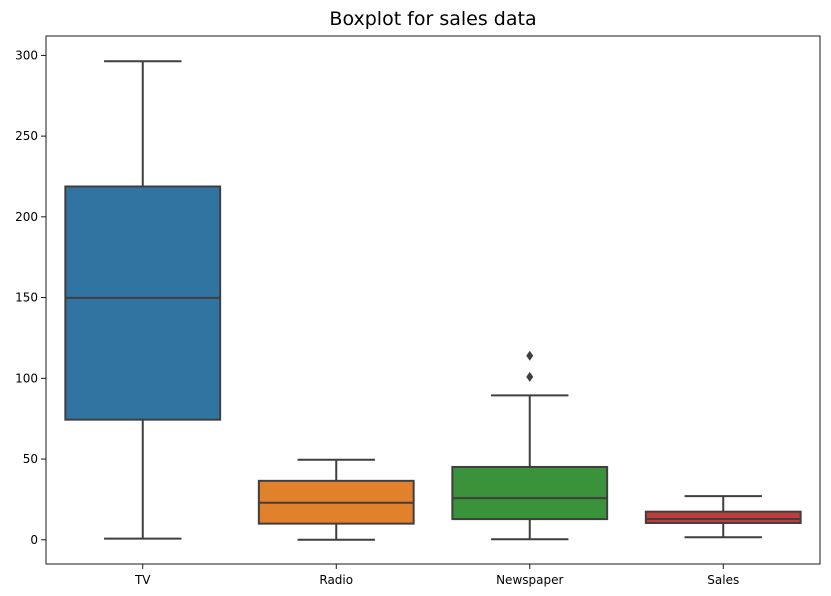 This screenshot has width=831, height=596. I want to click on x-tick-label: Sales, so click(723, 580).